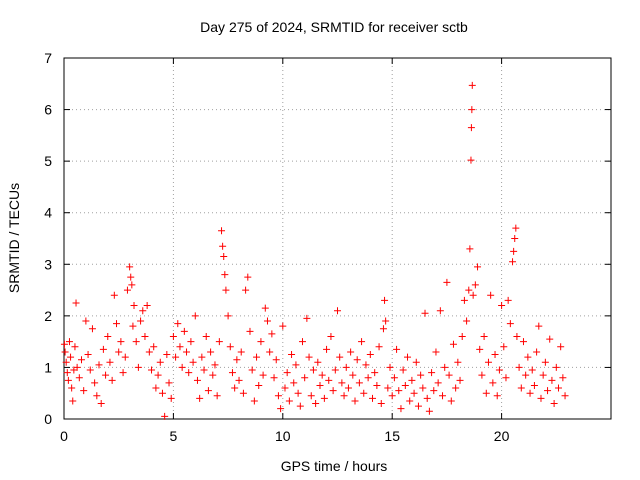 This screenshot has width=640, height=480. Describe the element at coordinates (283, 436) in the screenshot. I see `x-tick-label: 10` at that location.